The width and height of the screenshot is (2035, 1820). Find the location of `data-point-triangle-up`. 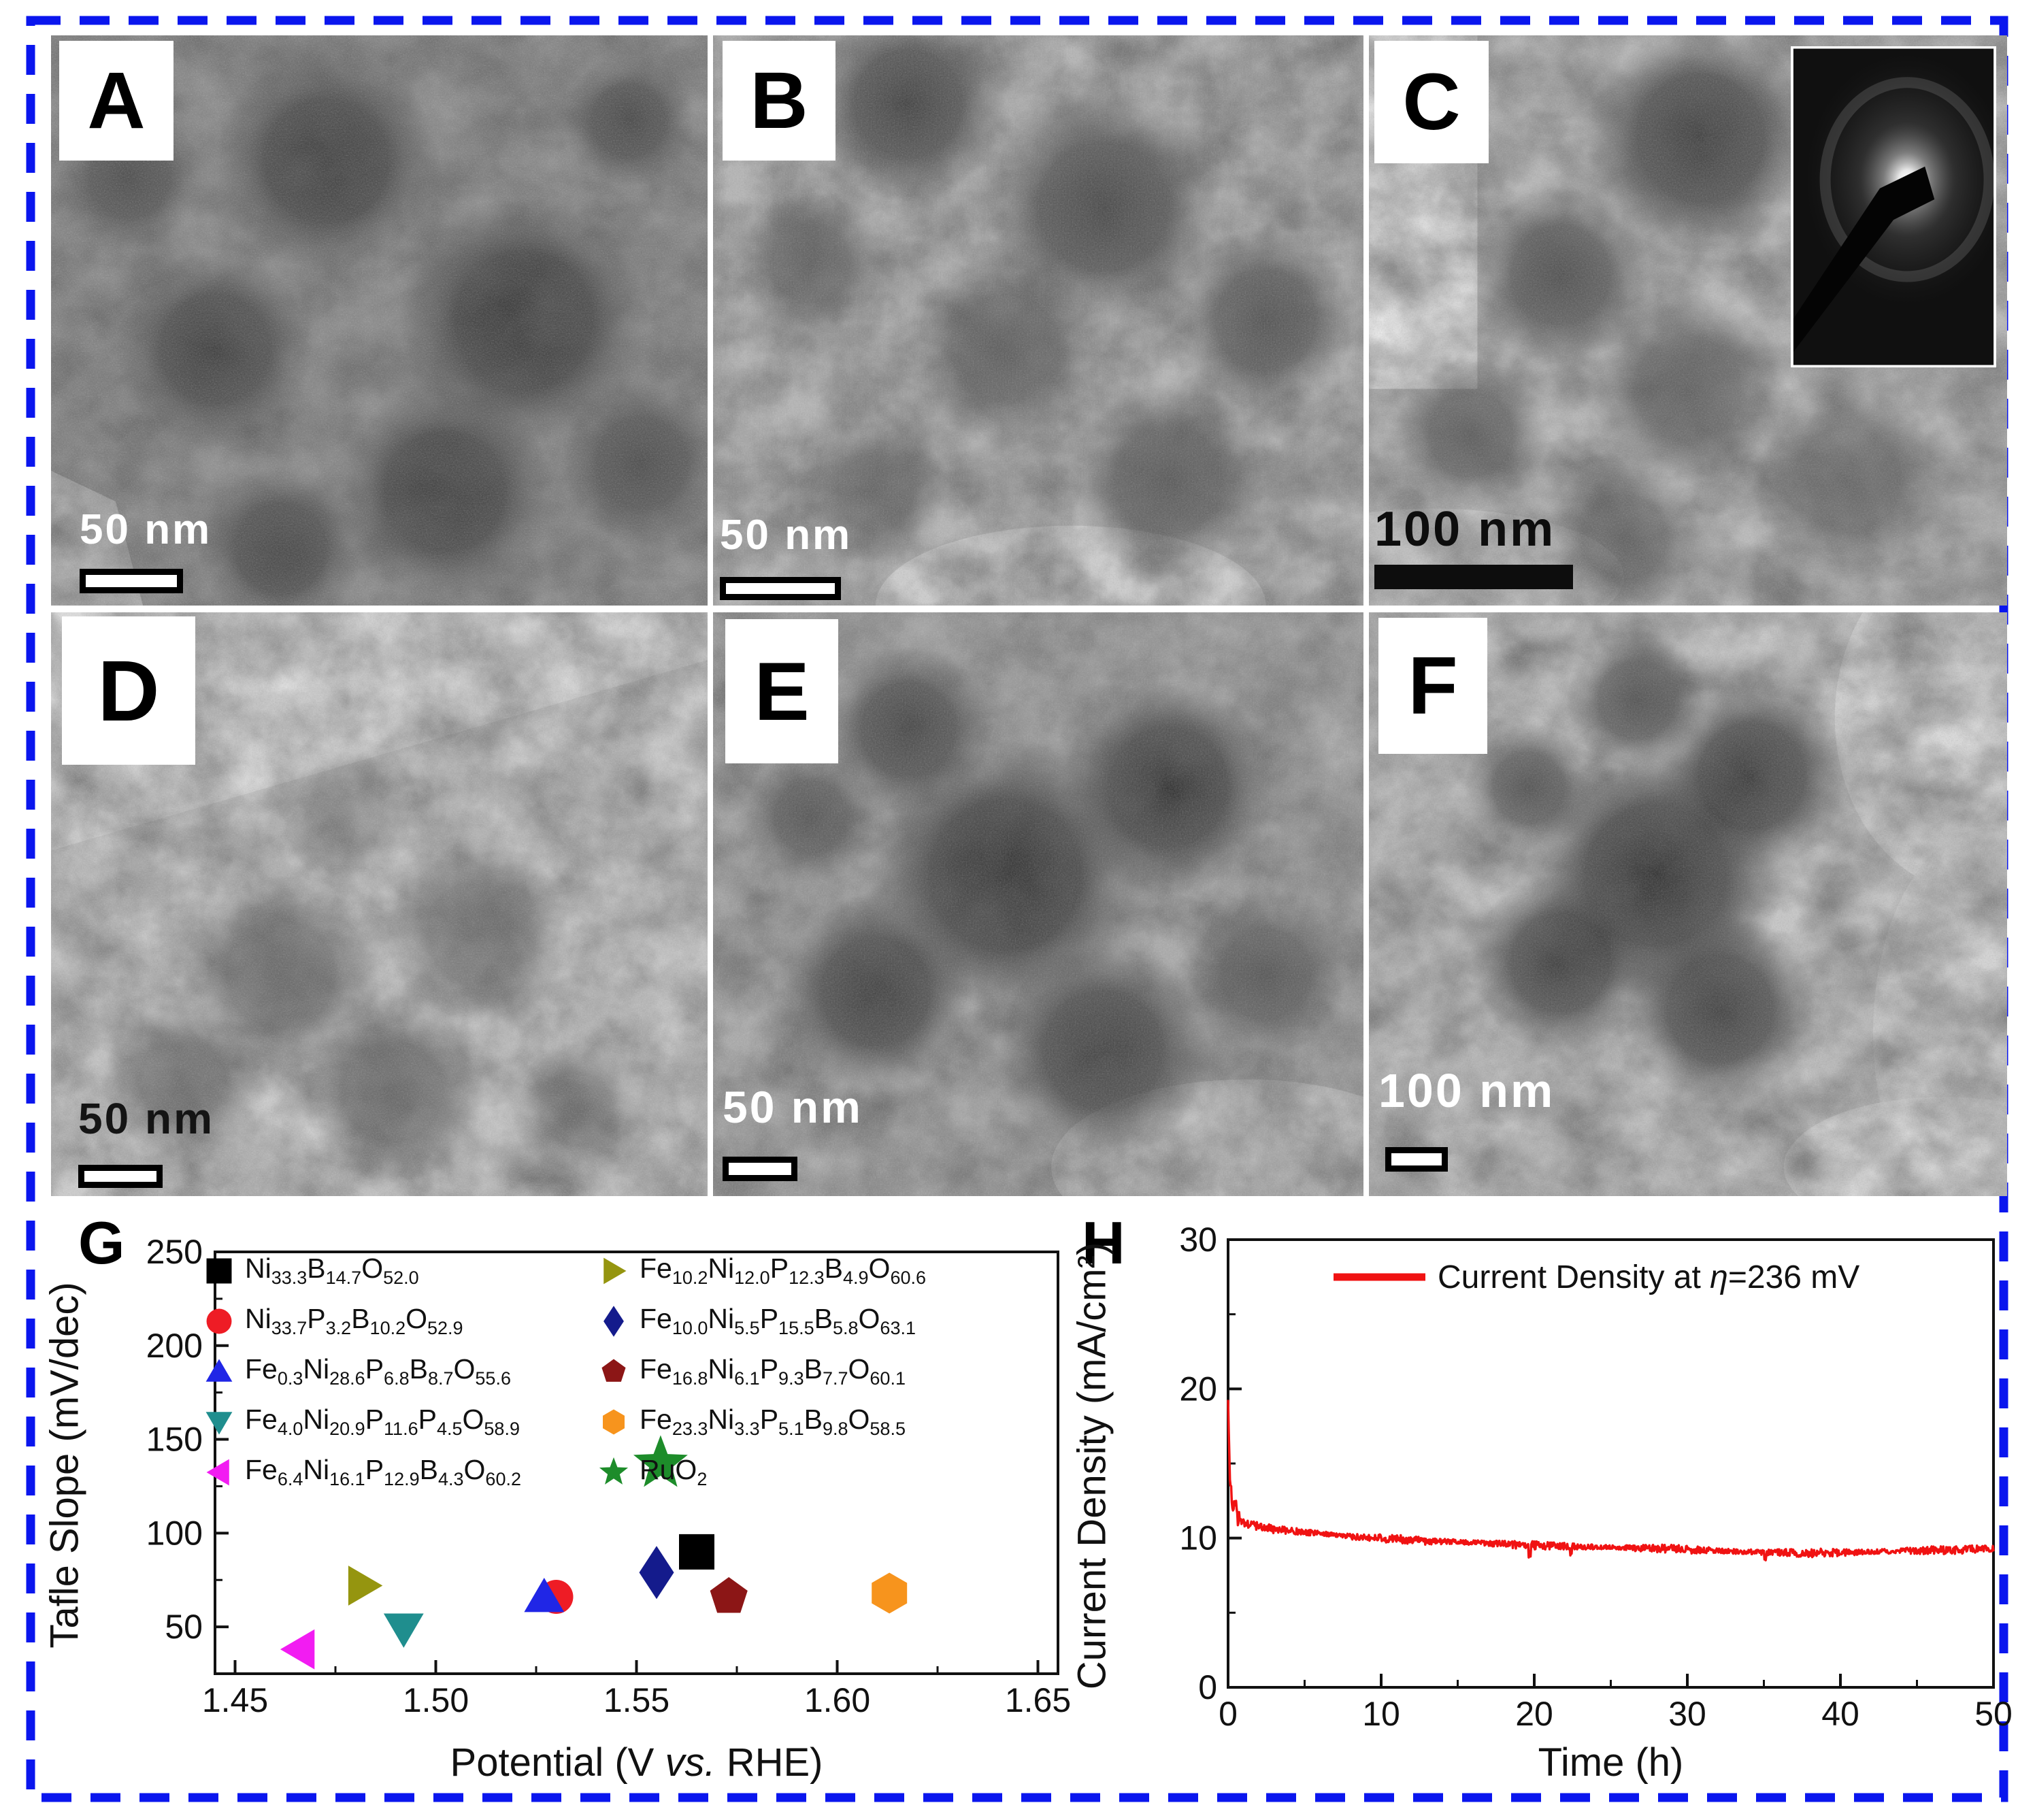

data-point-triangle-up is located at coordinates (544, 1595).